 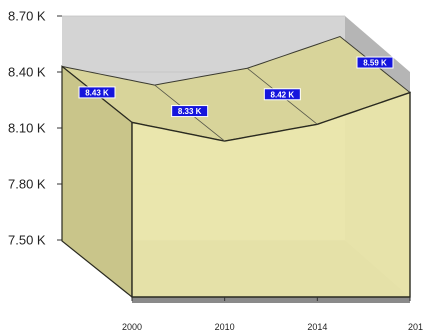 I want to click on data-label-text: 8.59 K, so click(x=375, y=63).